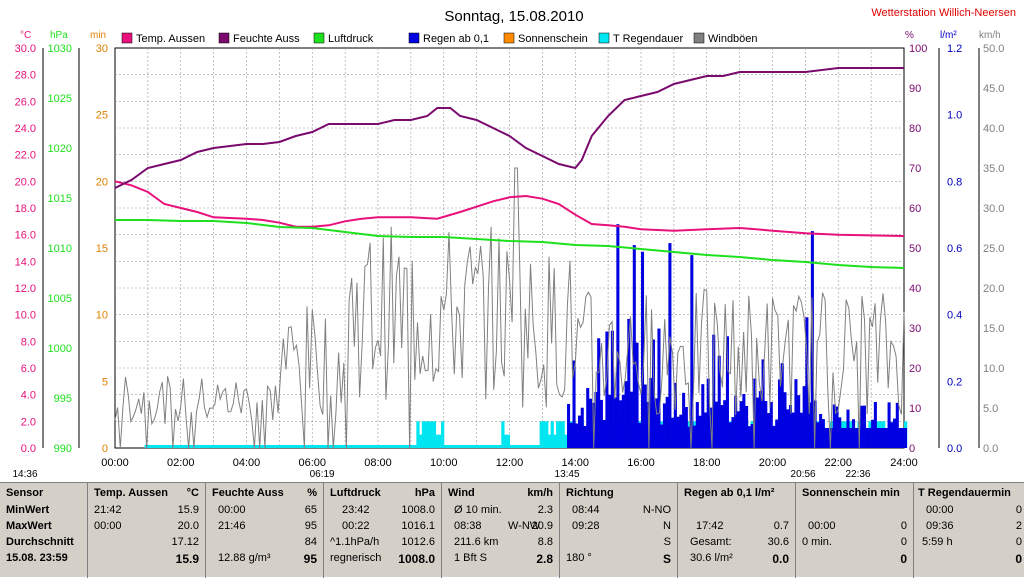  What do you see at coordinates (25, 316) in the screenshot?
I see `temp-tick: 10.0` at bounding box center [25, 316].